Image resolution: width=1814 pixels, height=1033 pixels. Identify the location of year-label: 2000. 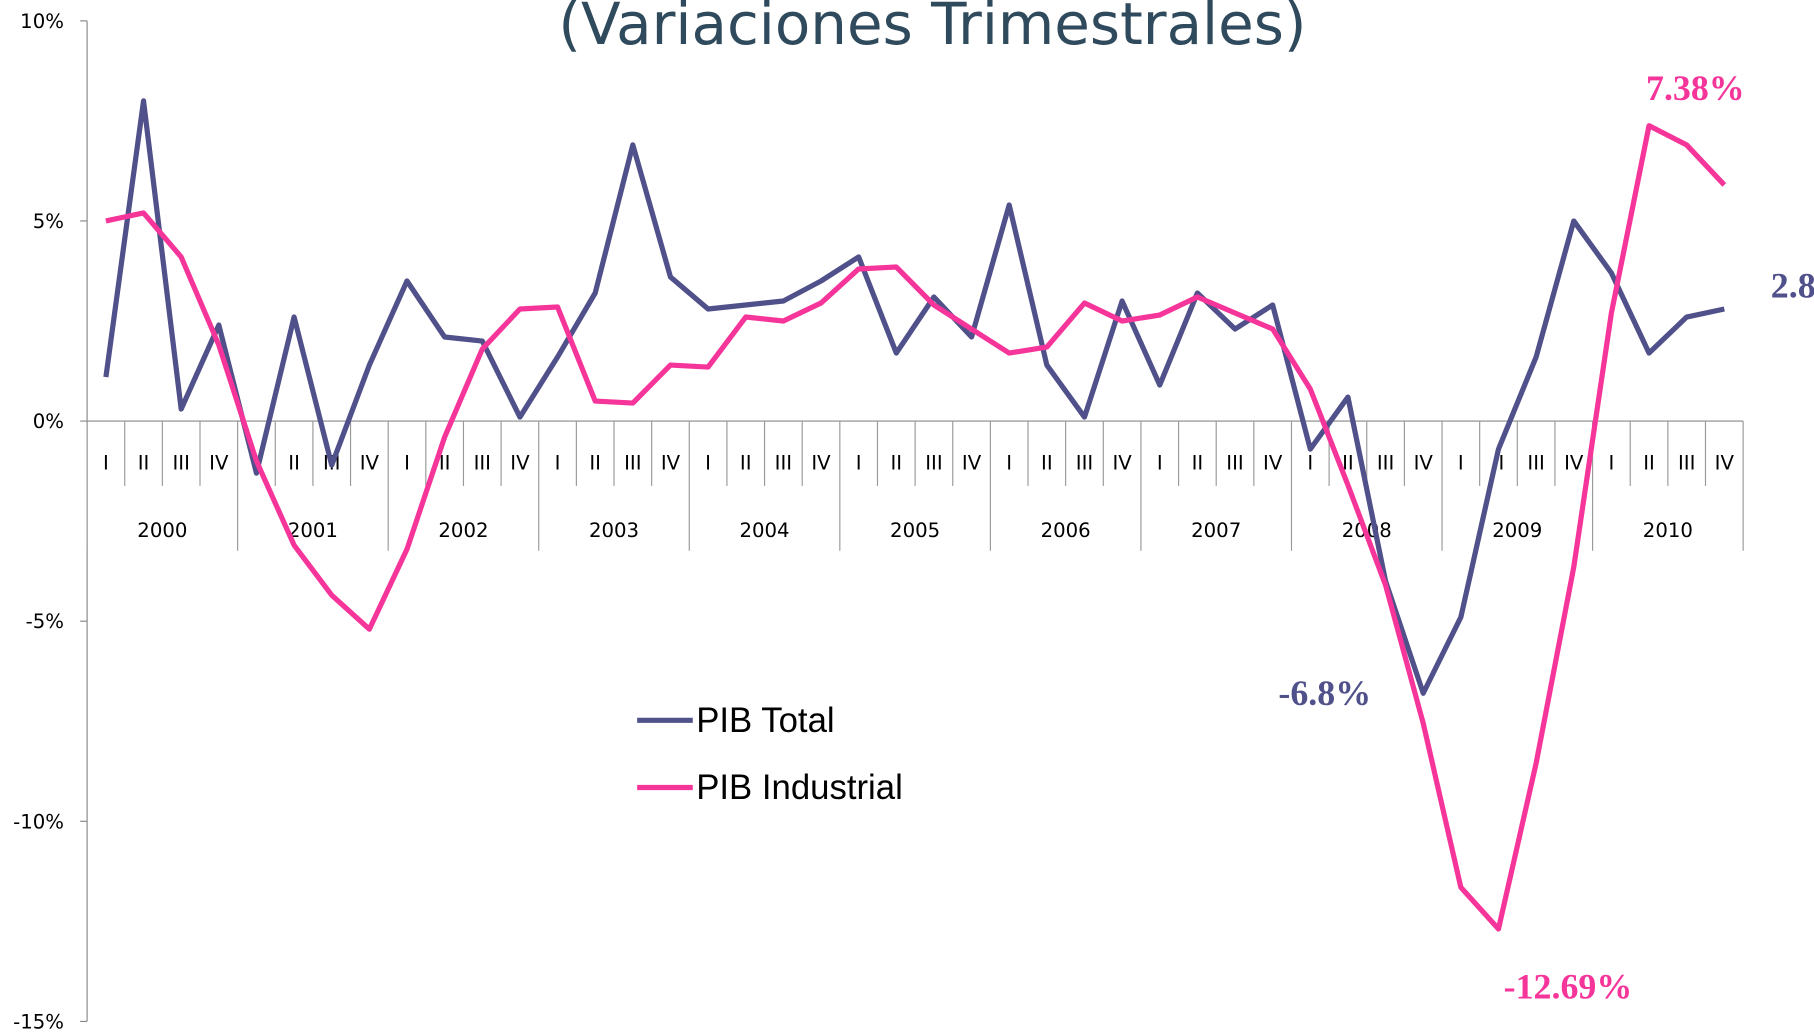
(162, 530).